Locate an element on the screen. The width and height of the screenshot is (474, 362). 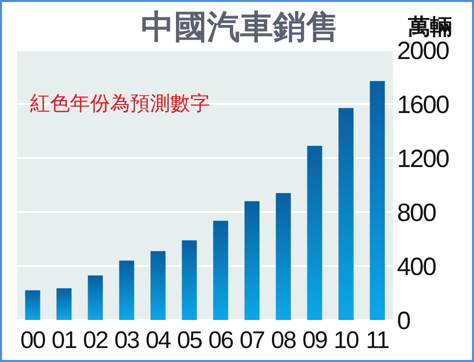
y-tick-label: 800 is located at coordinates (416, 213).